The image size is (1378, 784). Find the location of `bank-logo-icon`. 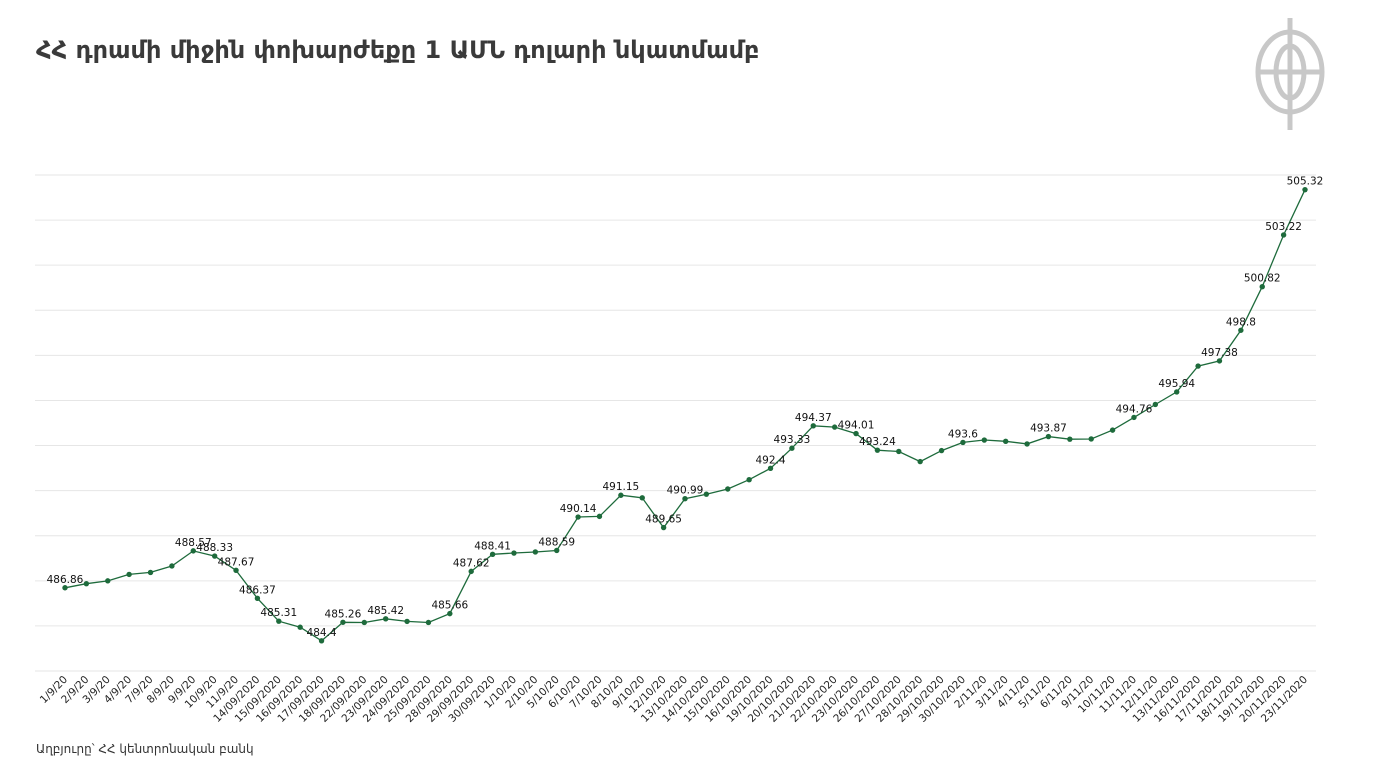

bank-logo-icon is located at coordinates (1290, 74).